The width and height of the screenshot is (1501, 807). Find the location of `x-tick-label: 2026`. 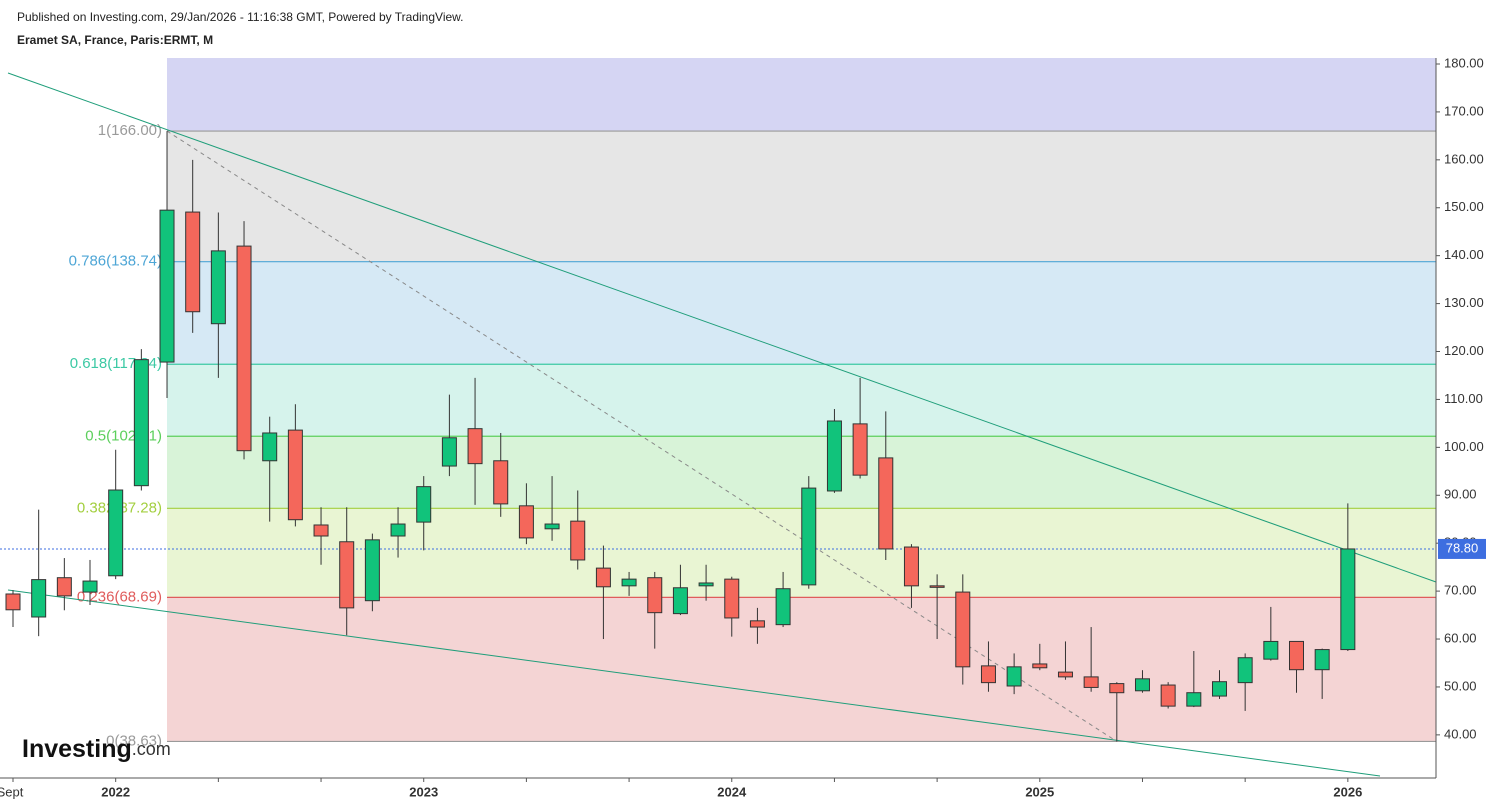

x-tick-label: 2026 is located at coordinates (1347, 791).